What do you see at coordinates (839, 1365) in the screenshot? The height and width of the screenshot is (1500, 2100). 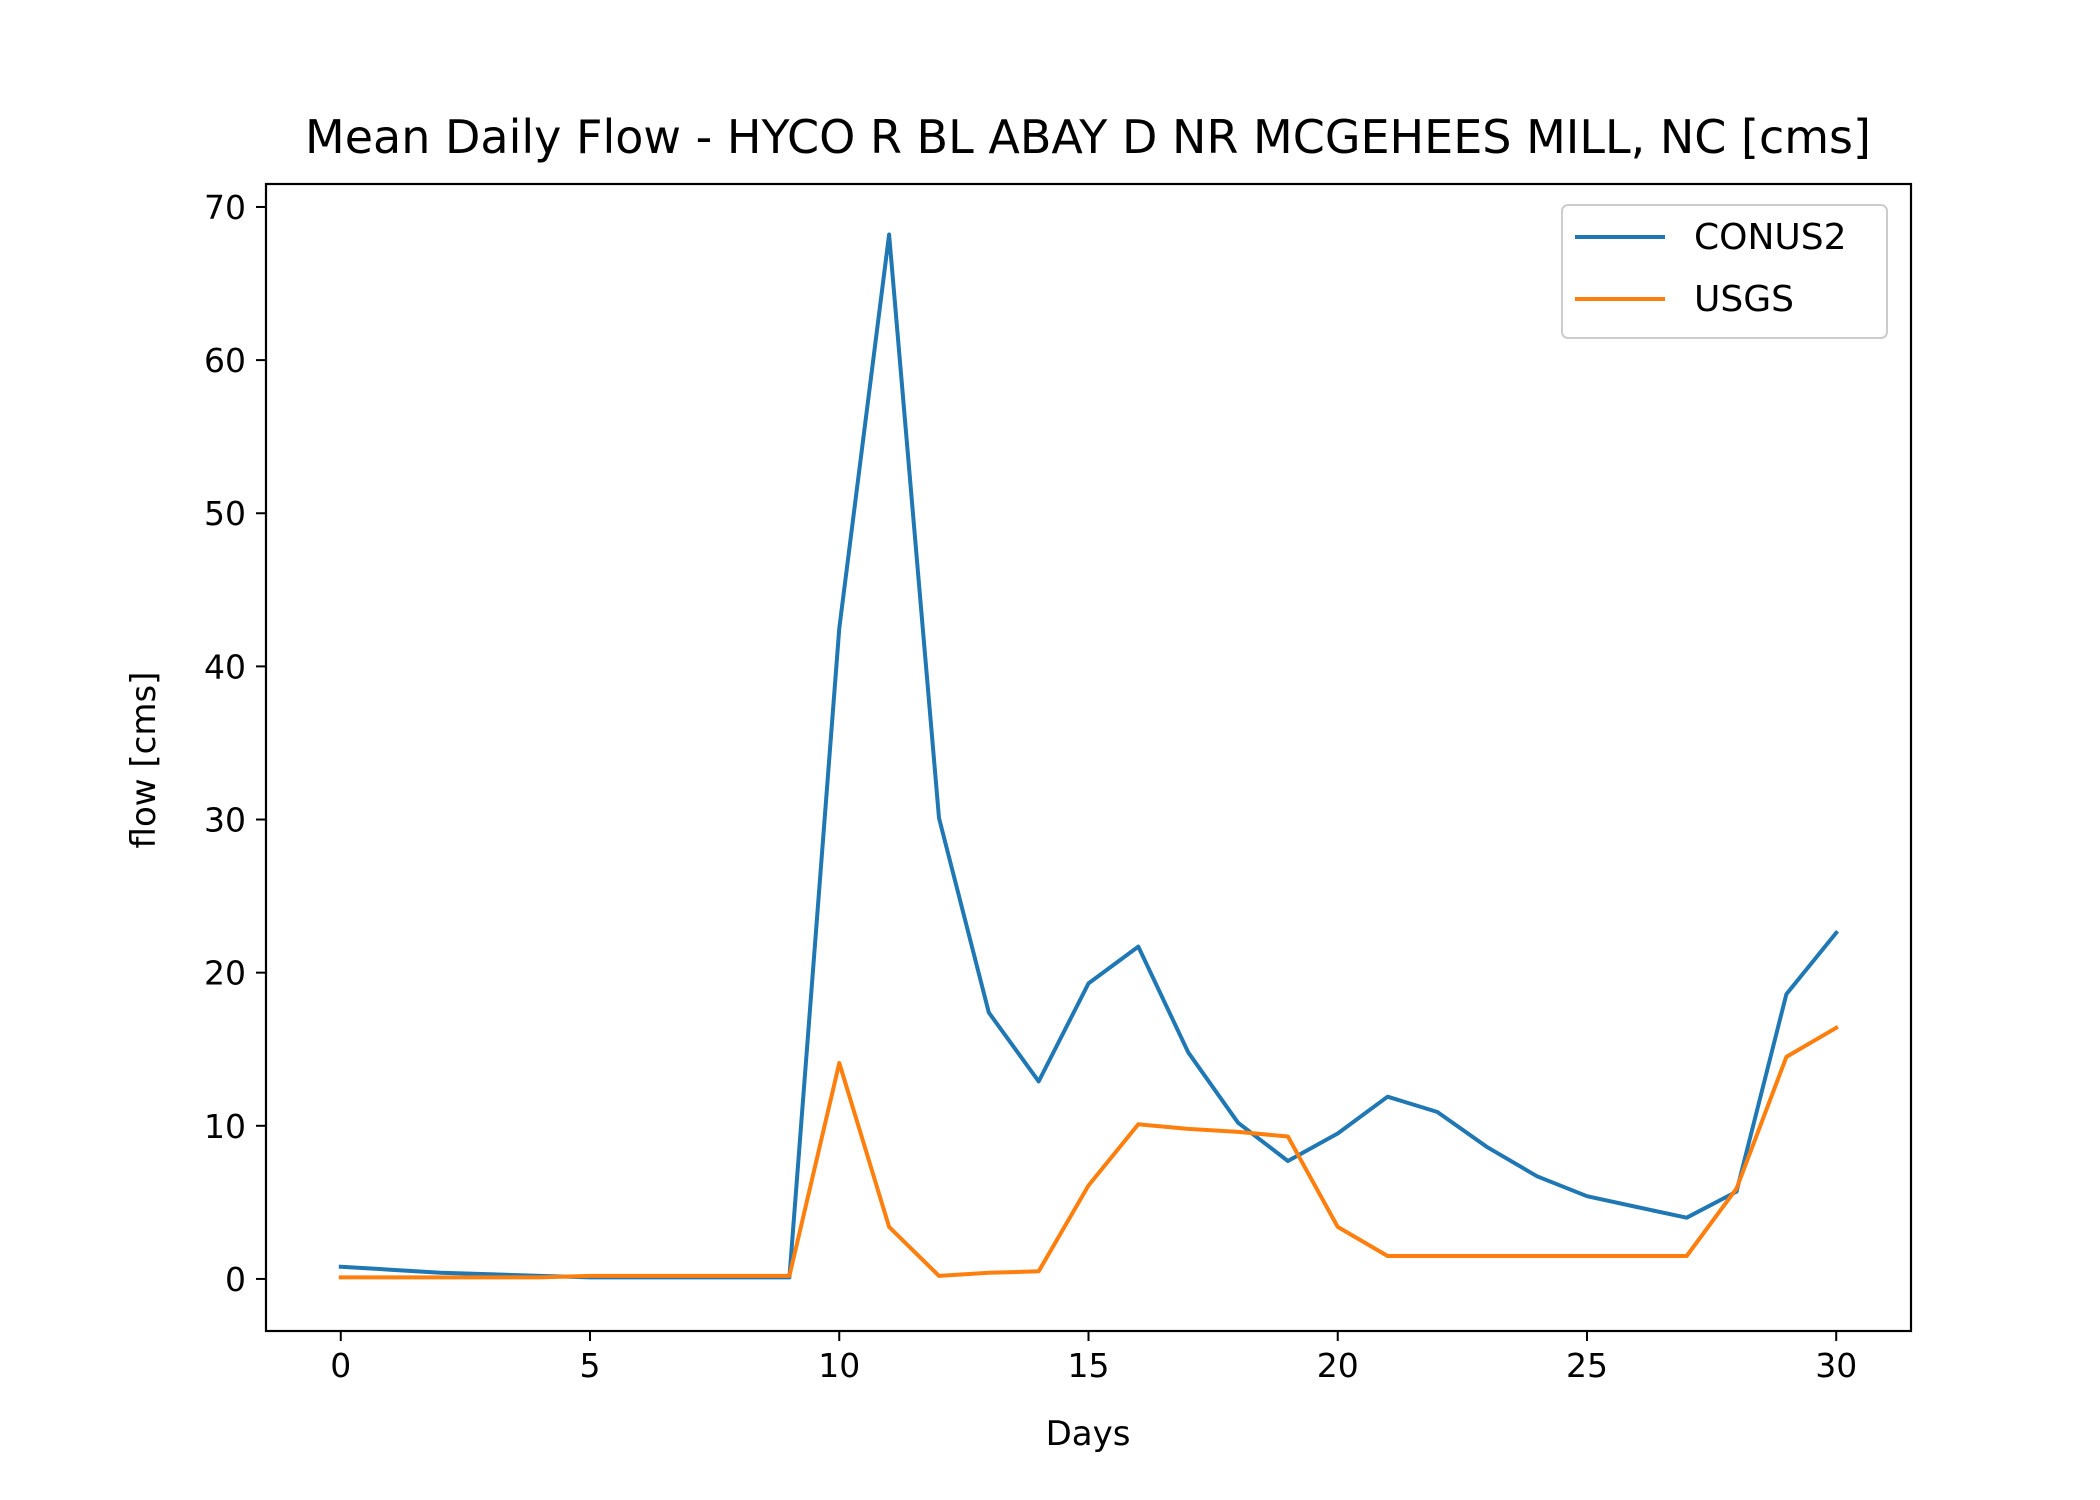 I see `x-tick-label-10: 10` at bounding box center [839, 1365].